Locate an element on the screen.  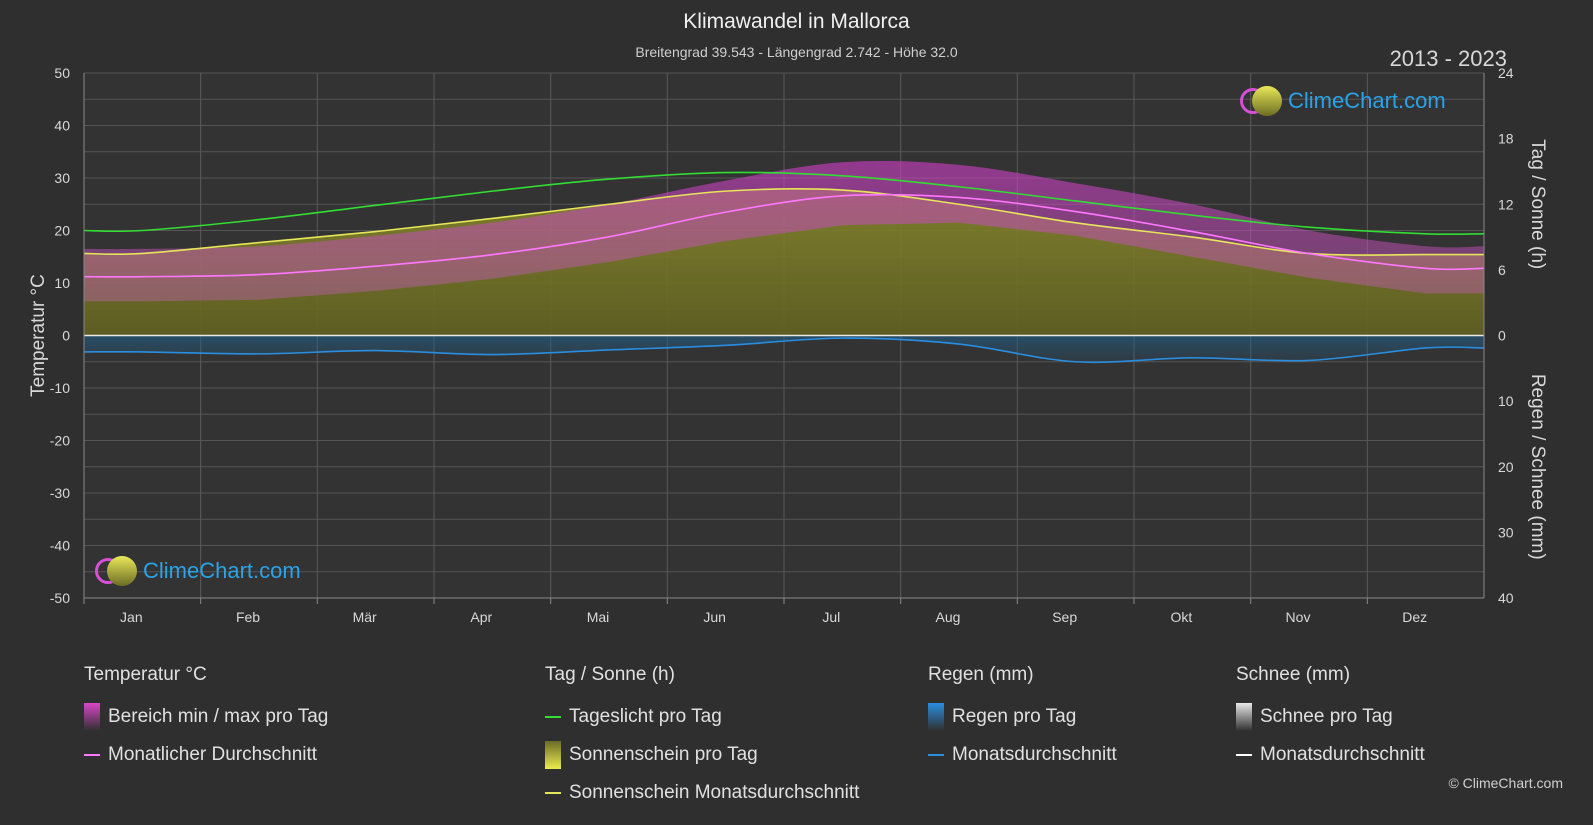
y-right-hours-tick-label: 0 is located at coordinates (1502, 336).